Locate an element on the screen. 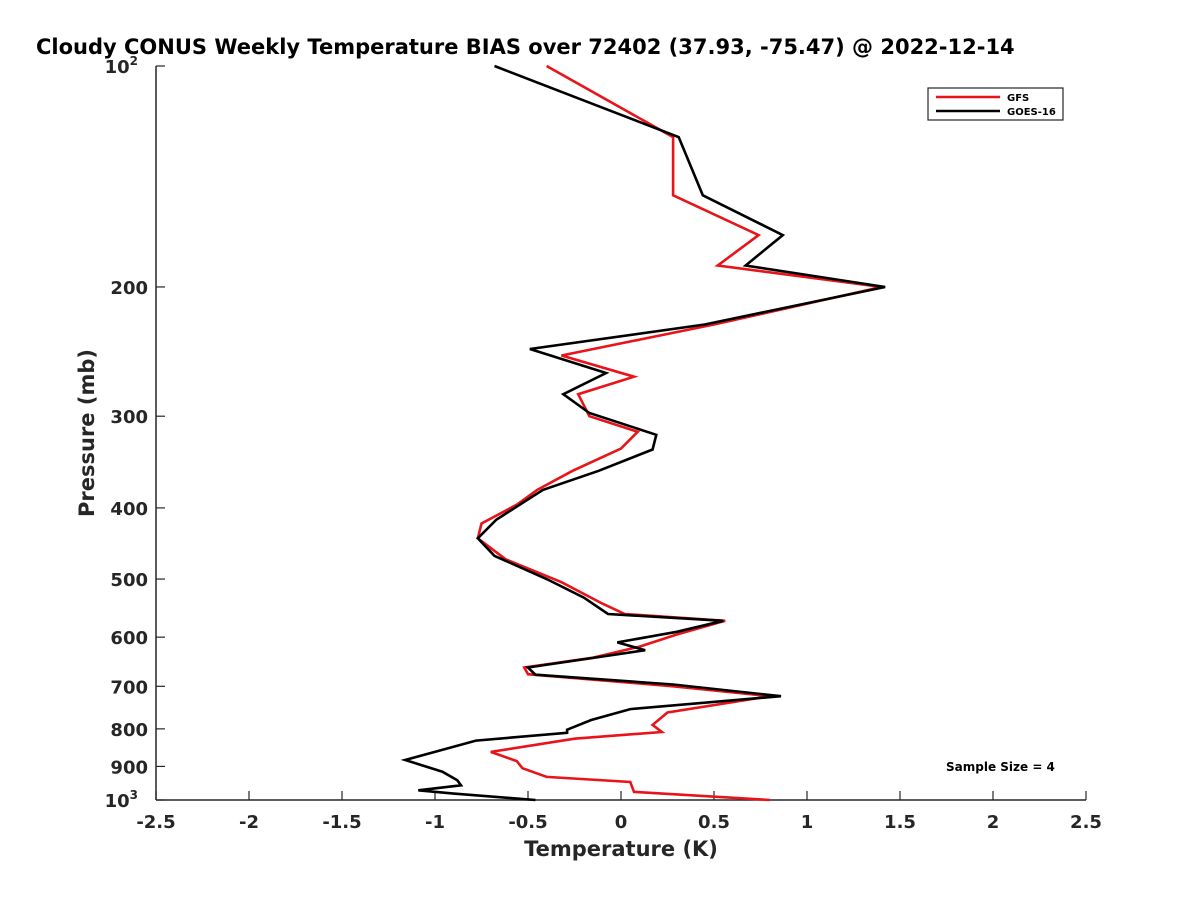 This screenshot has height=900, width=1200. legend-box is located at coordinates (995, 104).